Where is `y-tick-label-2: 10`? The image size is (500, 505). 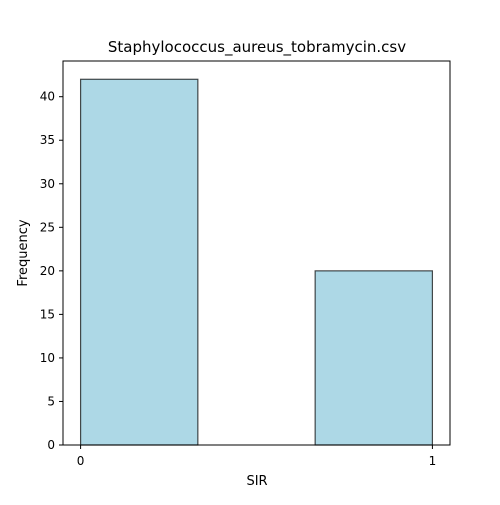 y-tick-label-2: 10 is located at coordinates (47, 358).